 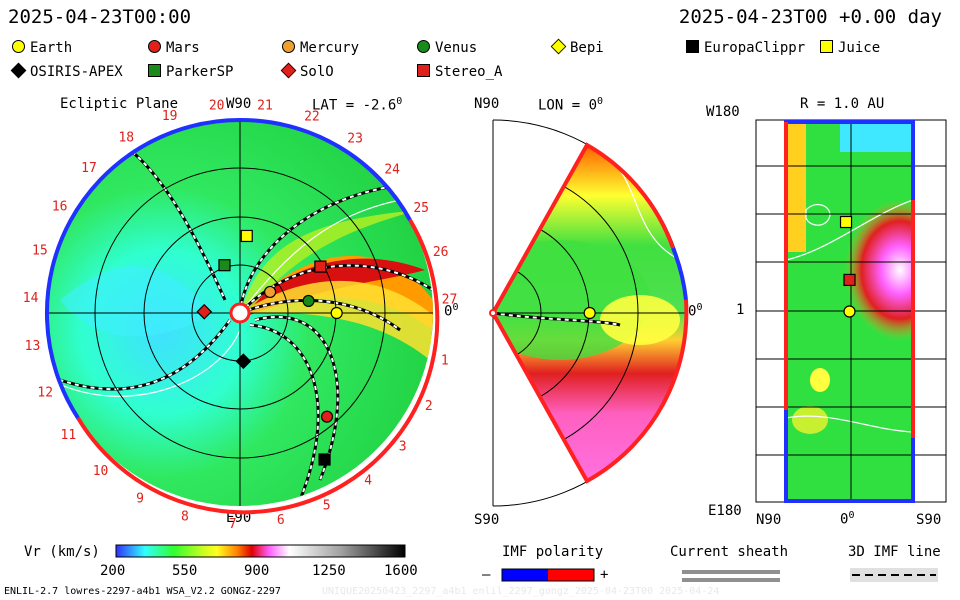 I want to click on ecliptic-right-label: 00, so click(x=451, y=311).